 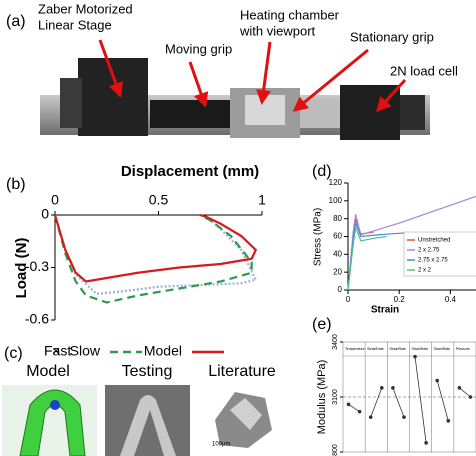 What do you see at coordinates (322, 171) in the screenshot?
I see `panel-label: (d)` at bounding box center [322, 171].